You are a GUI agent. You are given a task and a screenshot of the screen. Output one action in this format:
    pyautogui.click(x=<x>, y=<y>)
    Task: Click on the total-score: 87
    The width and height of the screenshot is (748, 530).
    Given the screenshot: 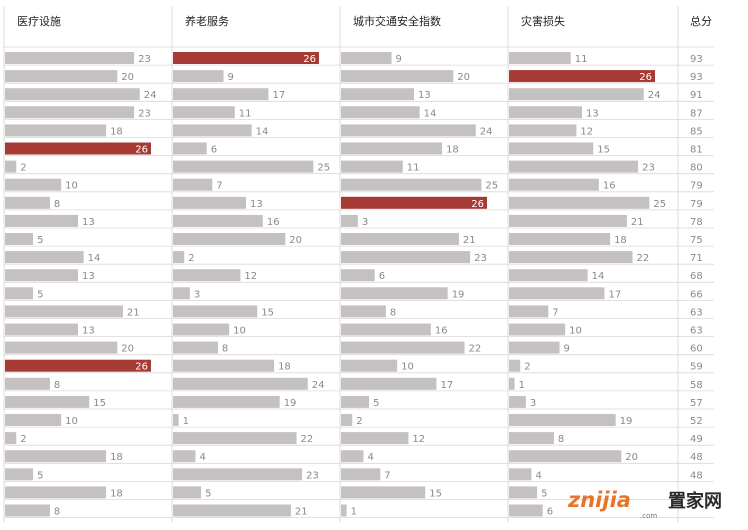 What is the action you would take?
    pyautogui.click(x=696, y=113)
    